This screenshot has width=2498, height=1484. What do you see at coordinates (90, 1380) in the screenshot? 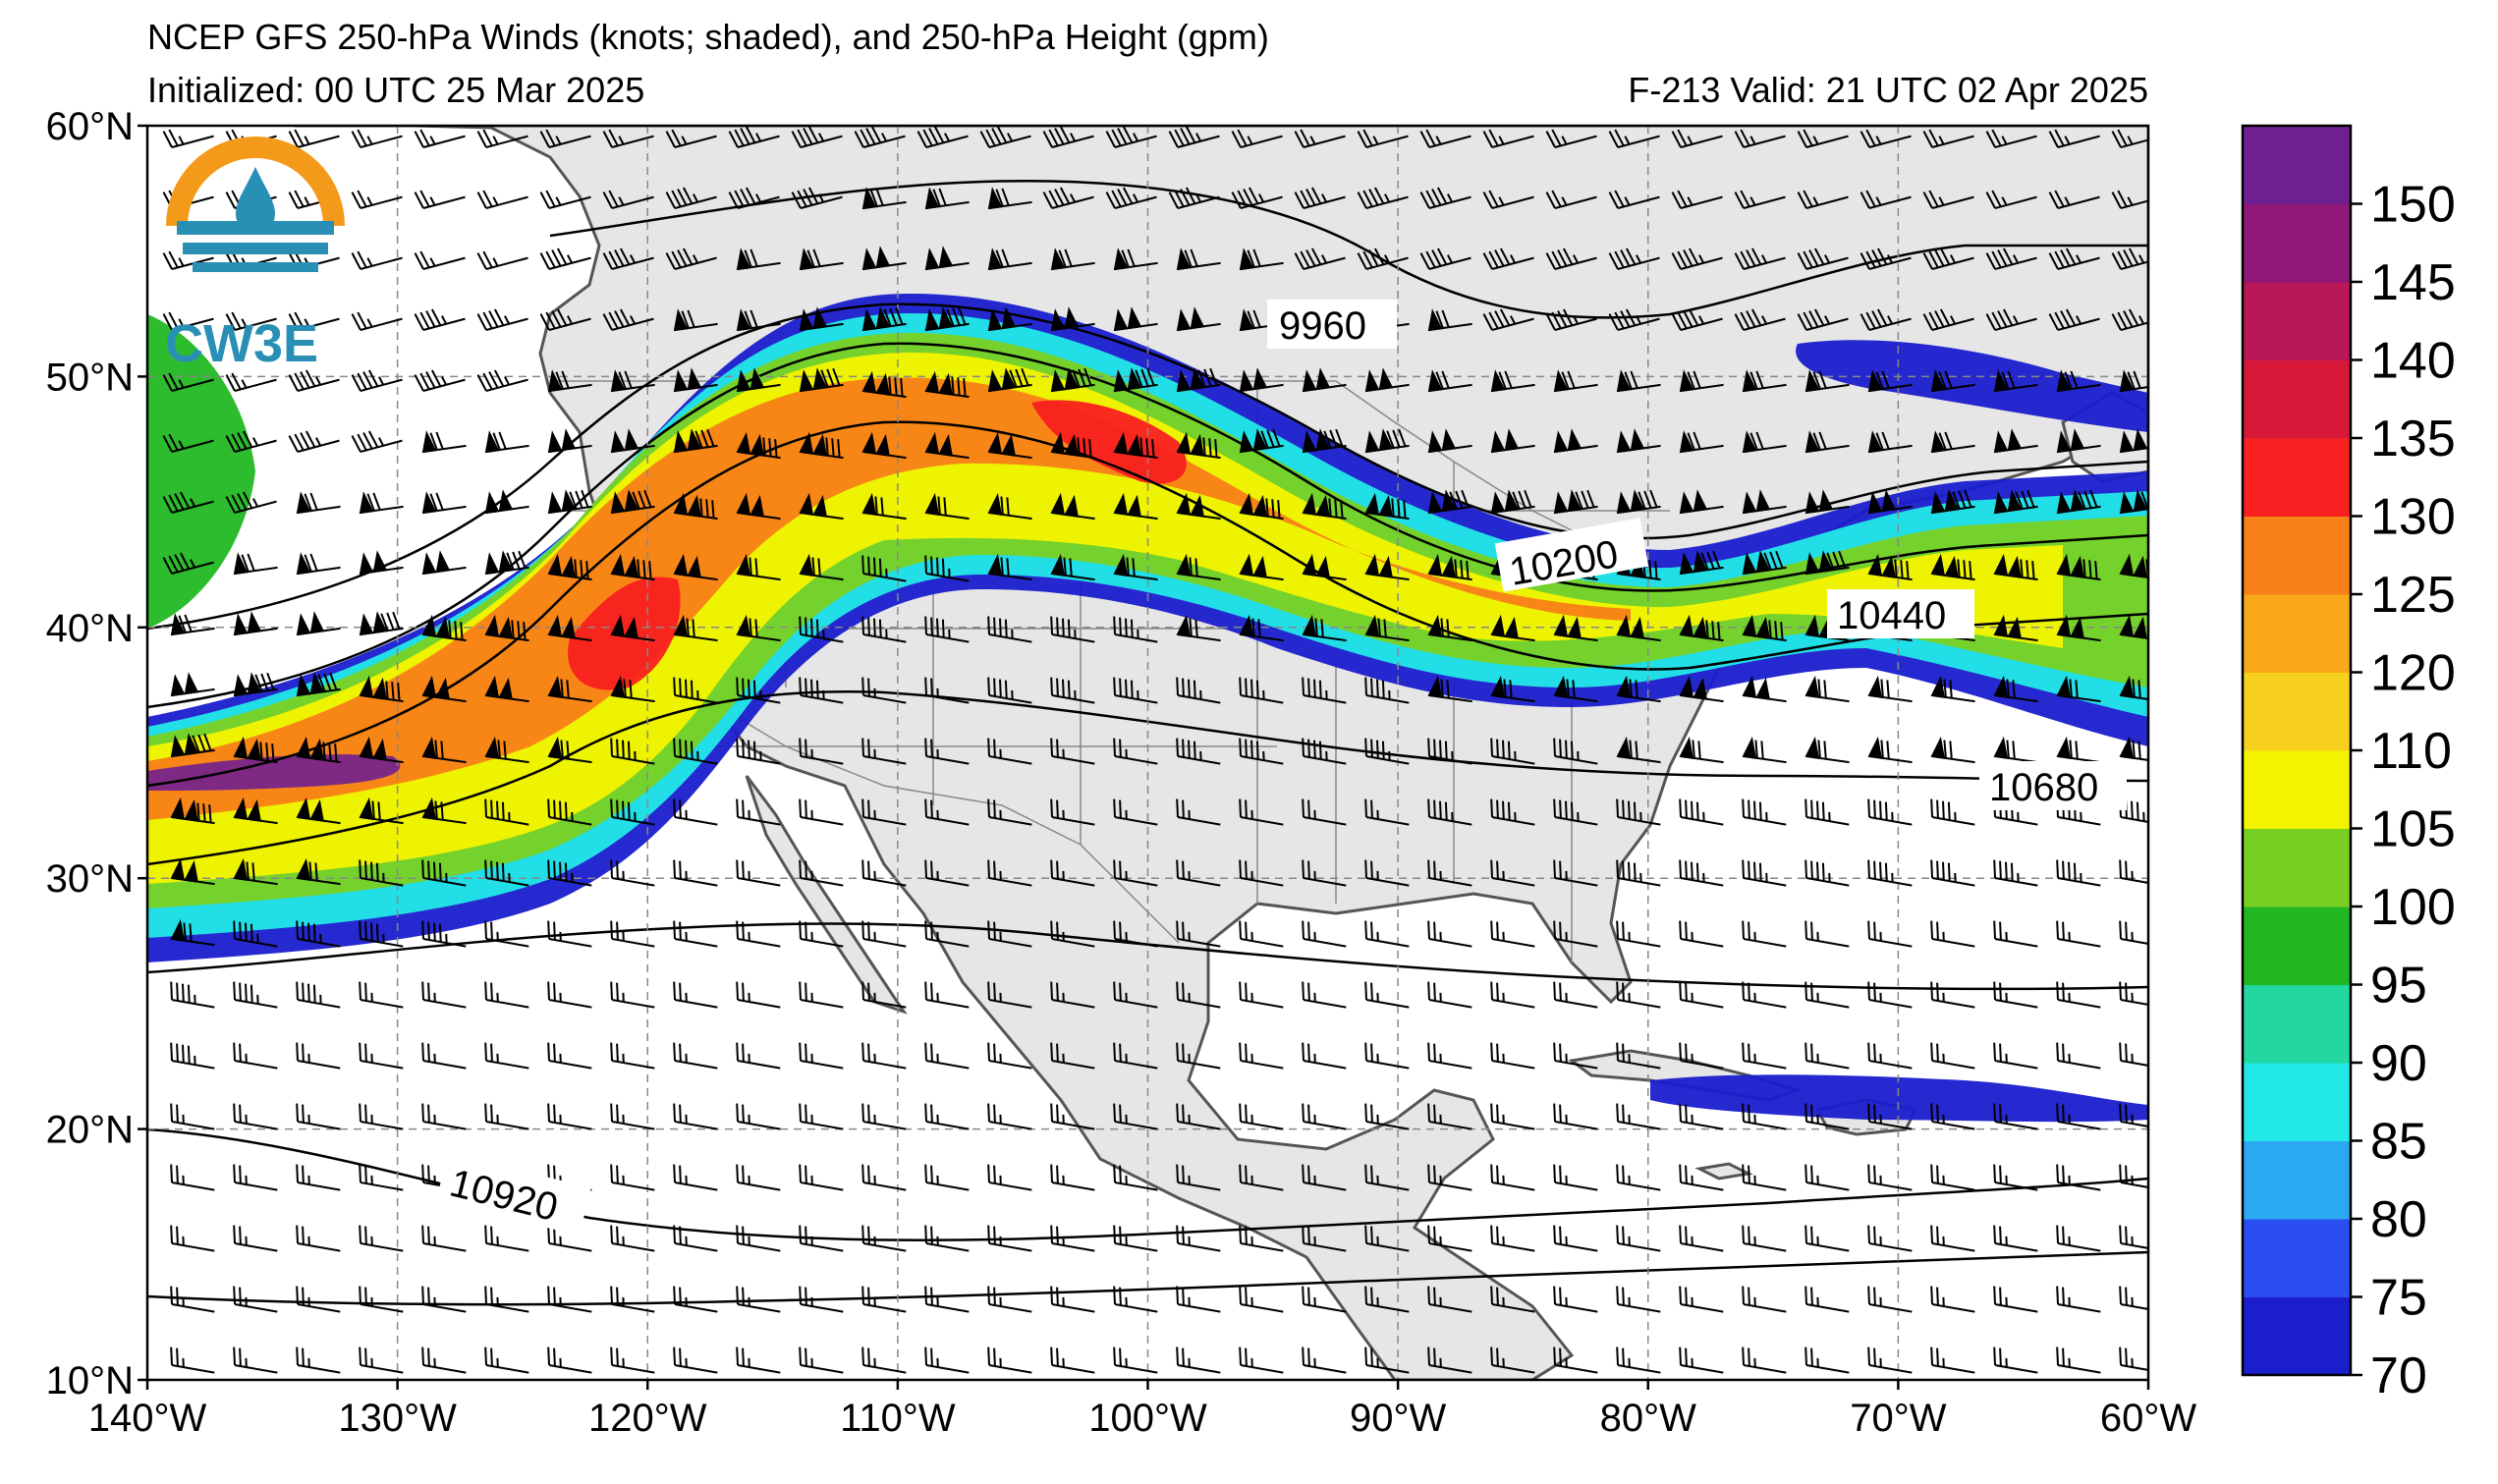
I see `lat-tick-label: 10°N` at bounding box center [90, 1380].